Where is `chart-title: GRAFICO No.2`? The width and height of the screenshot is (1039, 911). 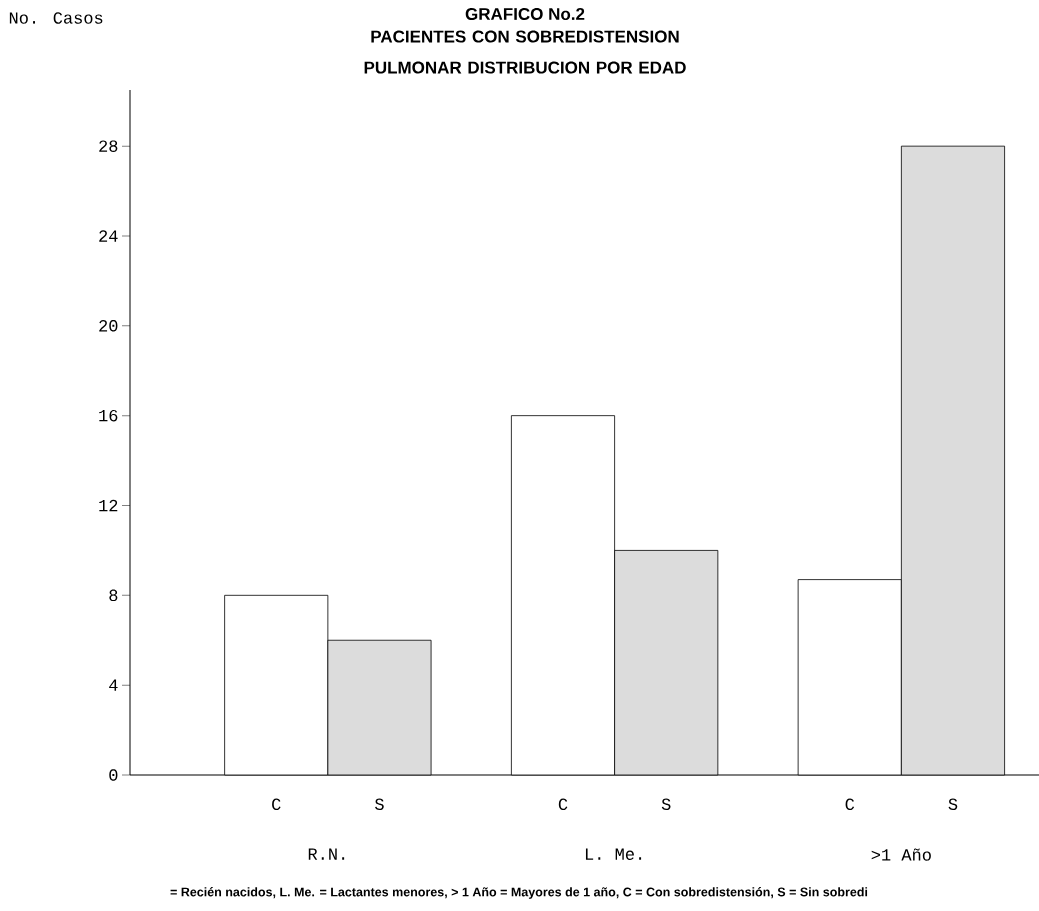 chart-title: GRAFICO No.2 is located at coordinates (525, 14).